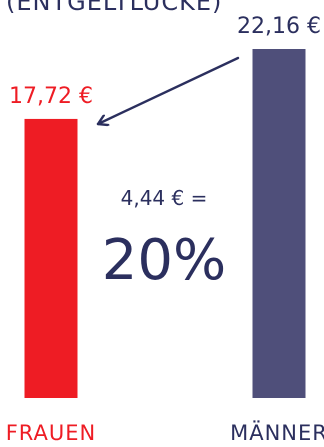 The height and width of the screenshot is (447, 324). I want to click on category-label-frauen: FRAUEN, so click(51, 433).